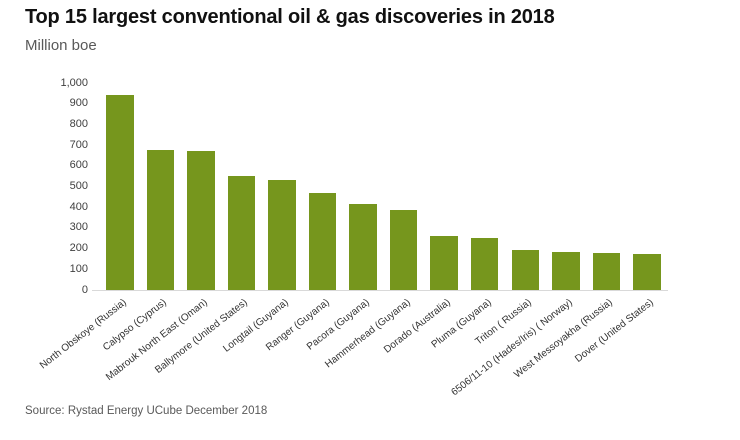  Describe the element at coordinates (564, 339) in the screenshot. I see `x-category-label: West Messoyakha (Russia)` at that location.